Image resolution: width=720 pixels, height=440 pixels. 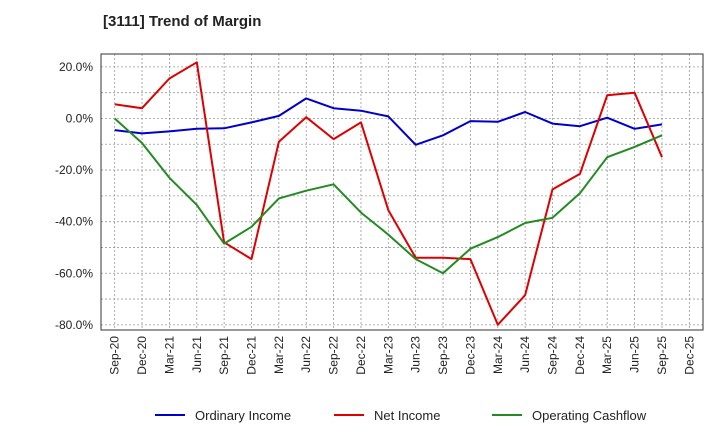 What do you see at coordinates (525, 354) in the screenshot?
I see `x-tick-label: Jun-24` at bounding box center [525, 354].